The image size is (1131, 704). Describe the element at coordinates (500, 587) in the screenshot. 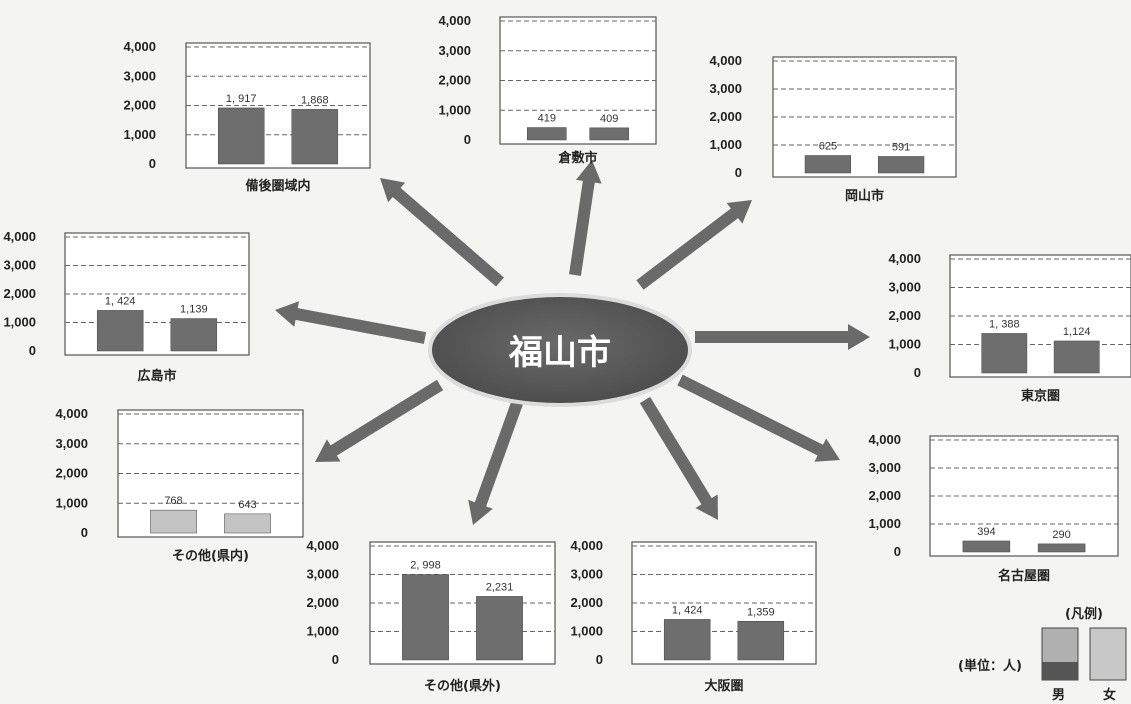

I see `data-label: 2,231` at that location.